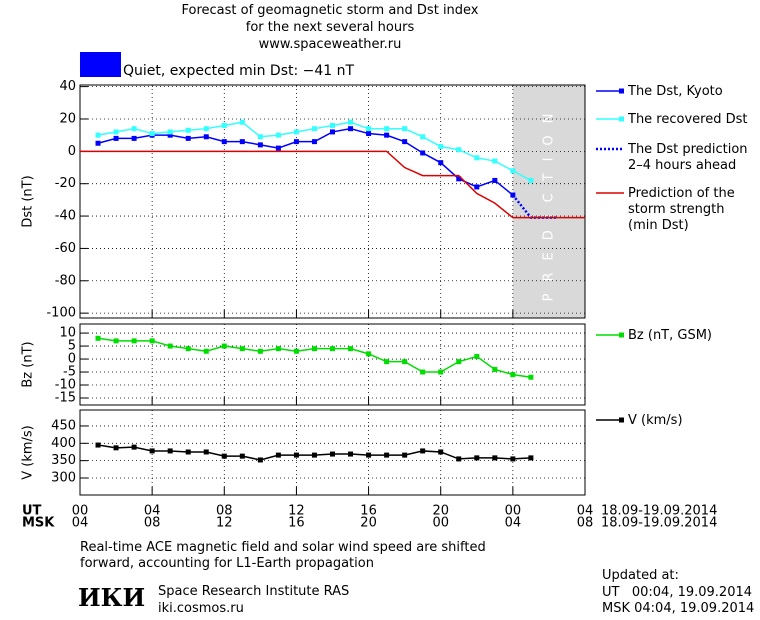 The height and width of the screenshot is (620, 760). What do you see at coordinates (296, 511) in the screenshot?
I see `x-tick-label: 12` at bounding box center [296, 511].